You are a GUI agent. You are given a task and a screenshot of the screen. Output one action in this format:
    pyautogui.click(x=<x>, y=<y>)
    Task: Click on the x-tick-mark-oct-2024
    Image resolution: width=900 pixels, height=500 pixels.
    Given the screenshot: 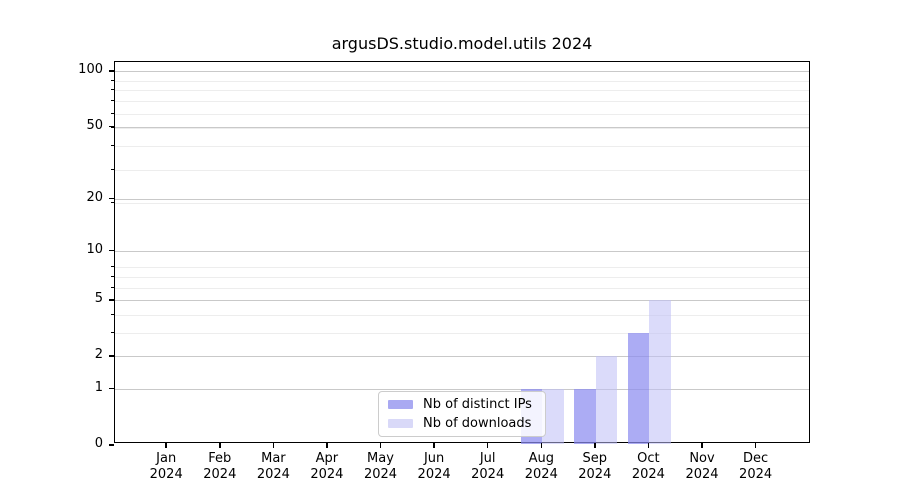 What is the action you would take?
    pyautogui.click(x=648, y=445)
    